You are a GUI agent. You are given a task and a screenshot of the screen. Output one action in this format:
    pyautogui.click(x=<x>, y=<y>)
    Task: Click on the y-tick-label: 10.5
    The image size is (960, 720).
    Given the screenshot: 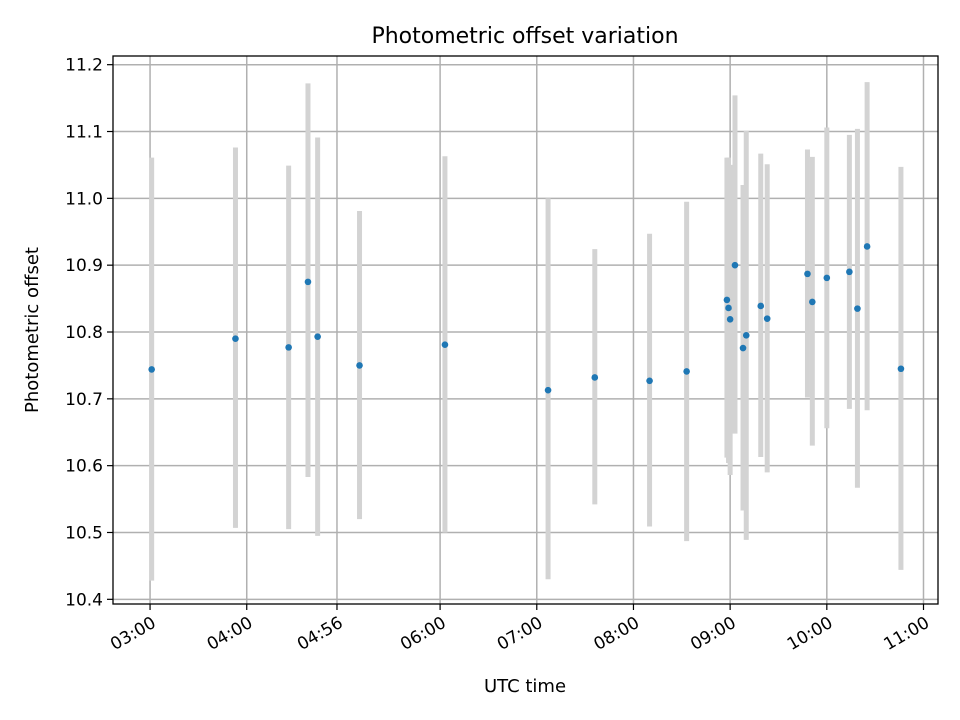 What is the action you would take?
    pyautogui.click(x=84, y=533)
    